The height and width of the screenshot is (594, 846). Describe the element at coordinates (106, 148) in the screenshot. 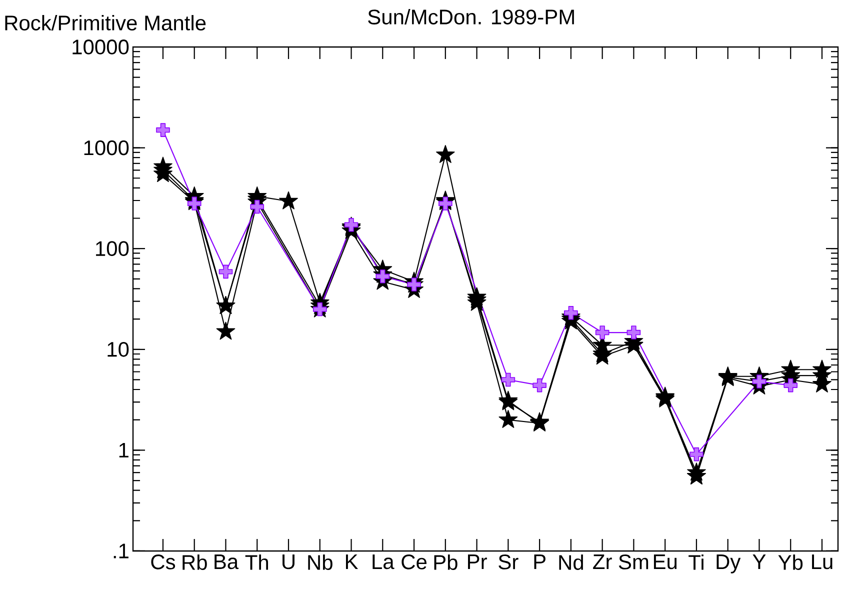

I see `y-tick-label: 1000` at that location.